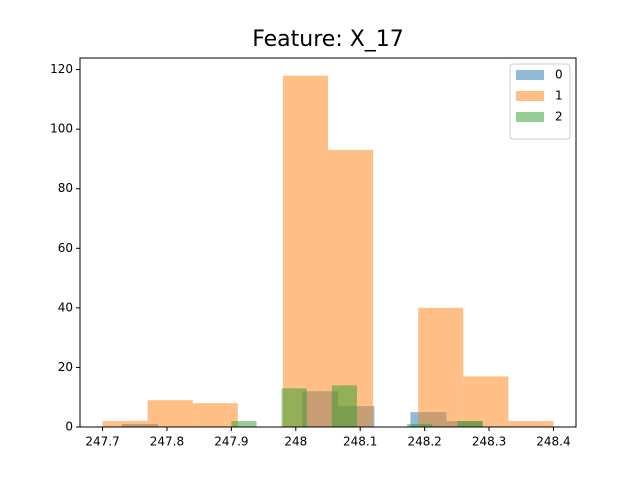  What do you see at coordinates (559, 96) in the screenshot?
I see `legend-label: 1` at bounding box center [559, 96].